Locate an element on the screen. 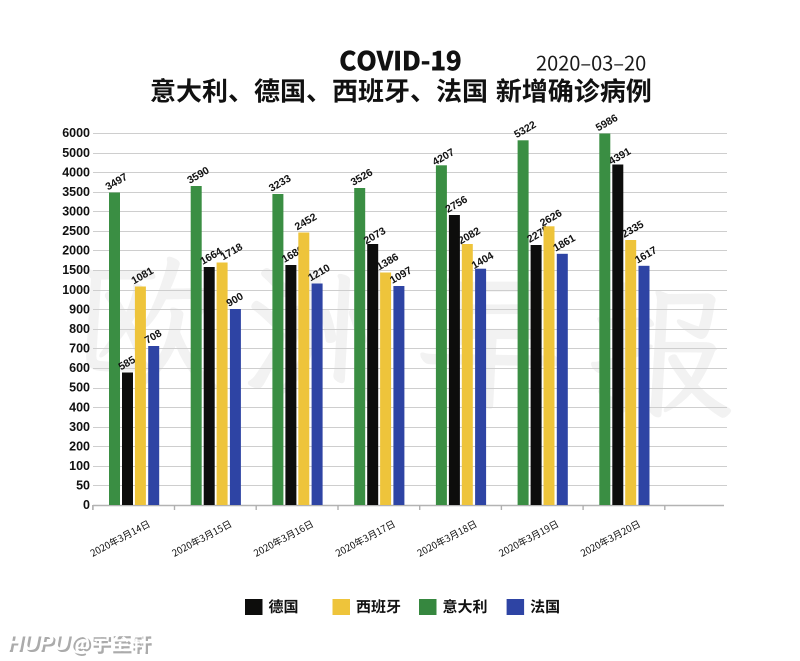 The width and height of the screenshot is (800, 661). svg-text: 1081 is located at coordinates (142, 276).